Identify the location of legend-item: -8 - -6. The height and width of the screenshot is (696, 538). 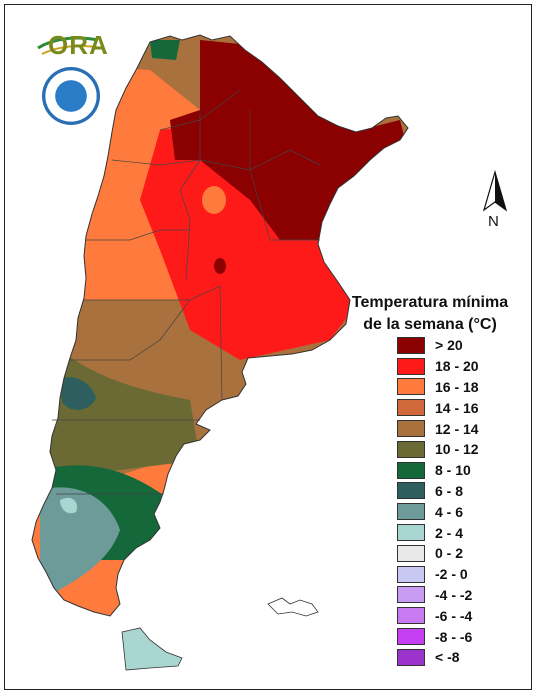
(438, 636).